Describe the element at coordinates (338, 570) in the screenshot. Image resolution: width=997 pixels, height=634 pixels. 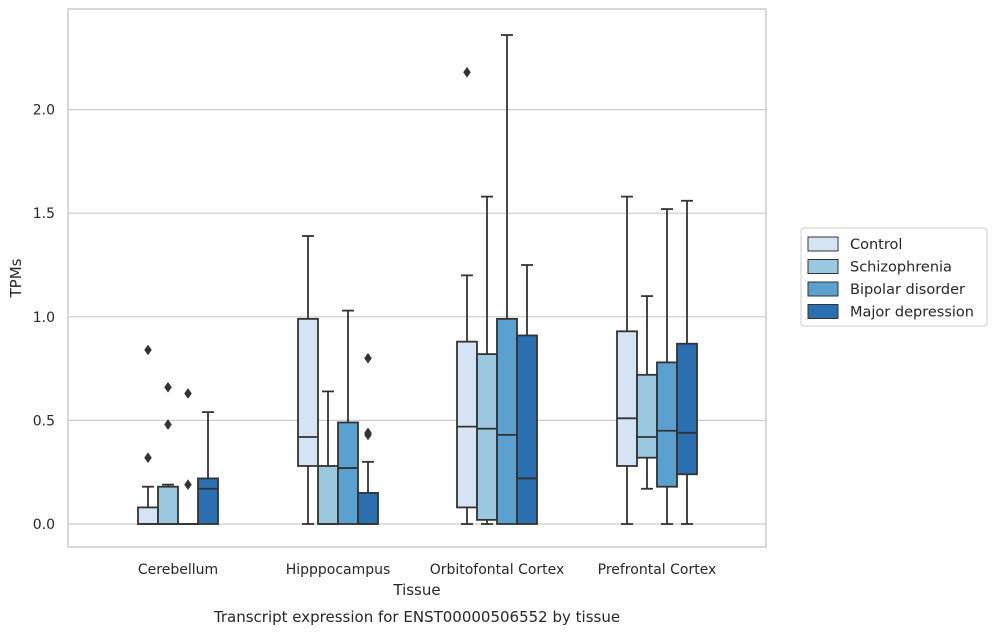
I see `x-tick-label: Hipppocampus` at that location.